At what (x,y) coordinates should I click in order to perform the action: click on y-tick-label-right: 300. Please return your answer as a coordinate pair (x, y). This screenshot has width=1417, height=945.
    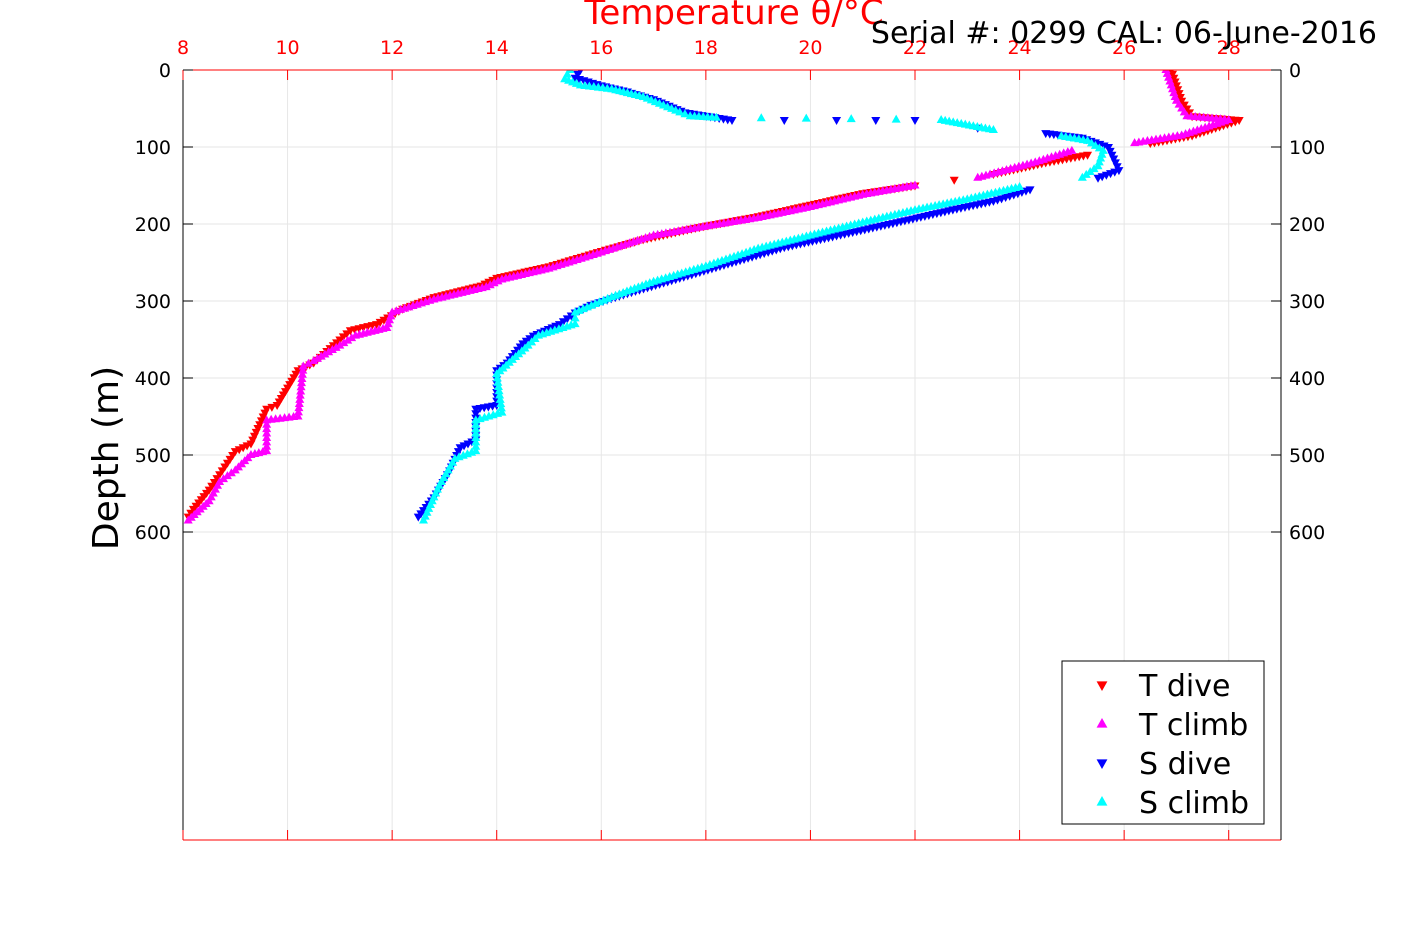
    Looking at the image, I should click on (1307, 302).